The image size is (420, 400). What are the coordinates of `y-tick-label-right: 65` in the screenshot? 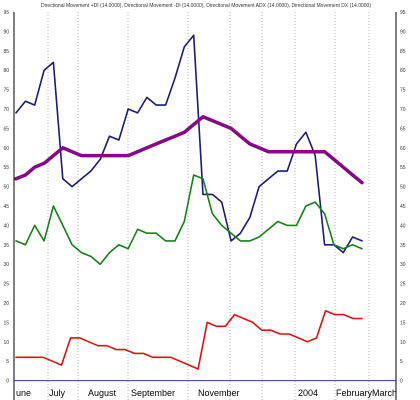 It's located at (403, 129).